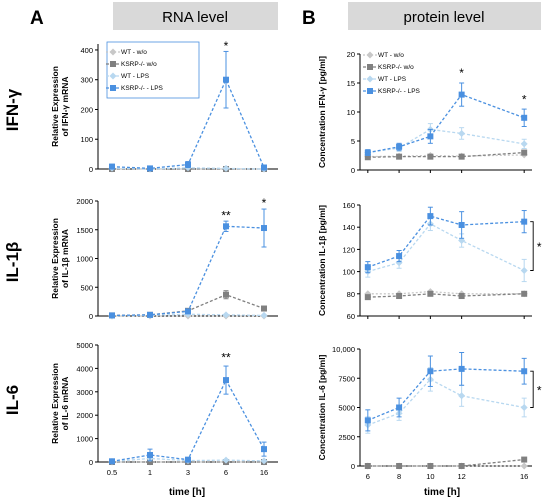  Describe the element at coordinates (12, 400) in the screenshot. I see `row-label-il-6: IL-6` at that location.